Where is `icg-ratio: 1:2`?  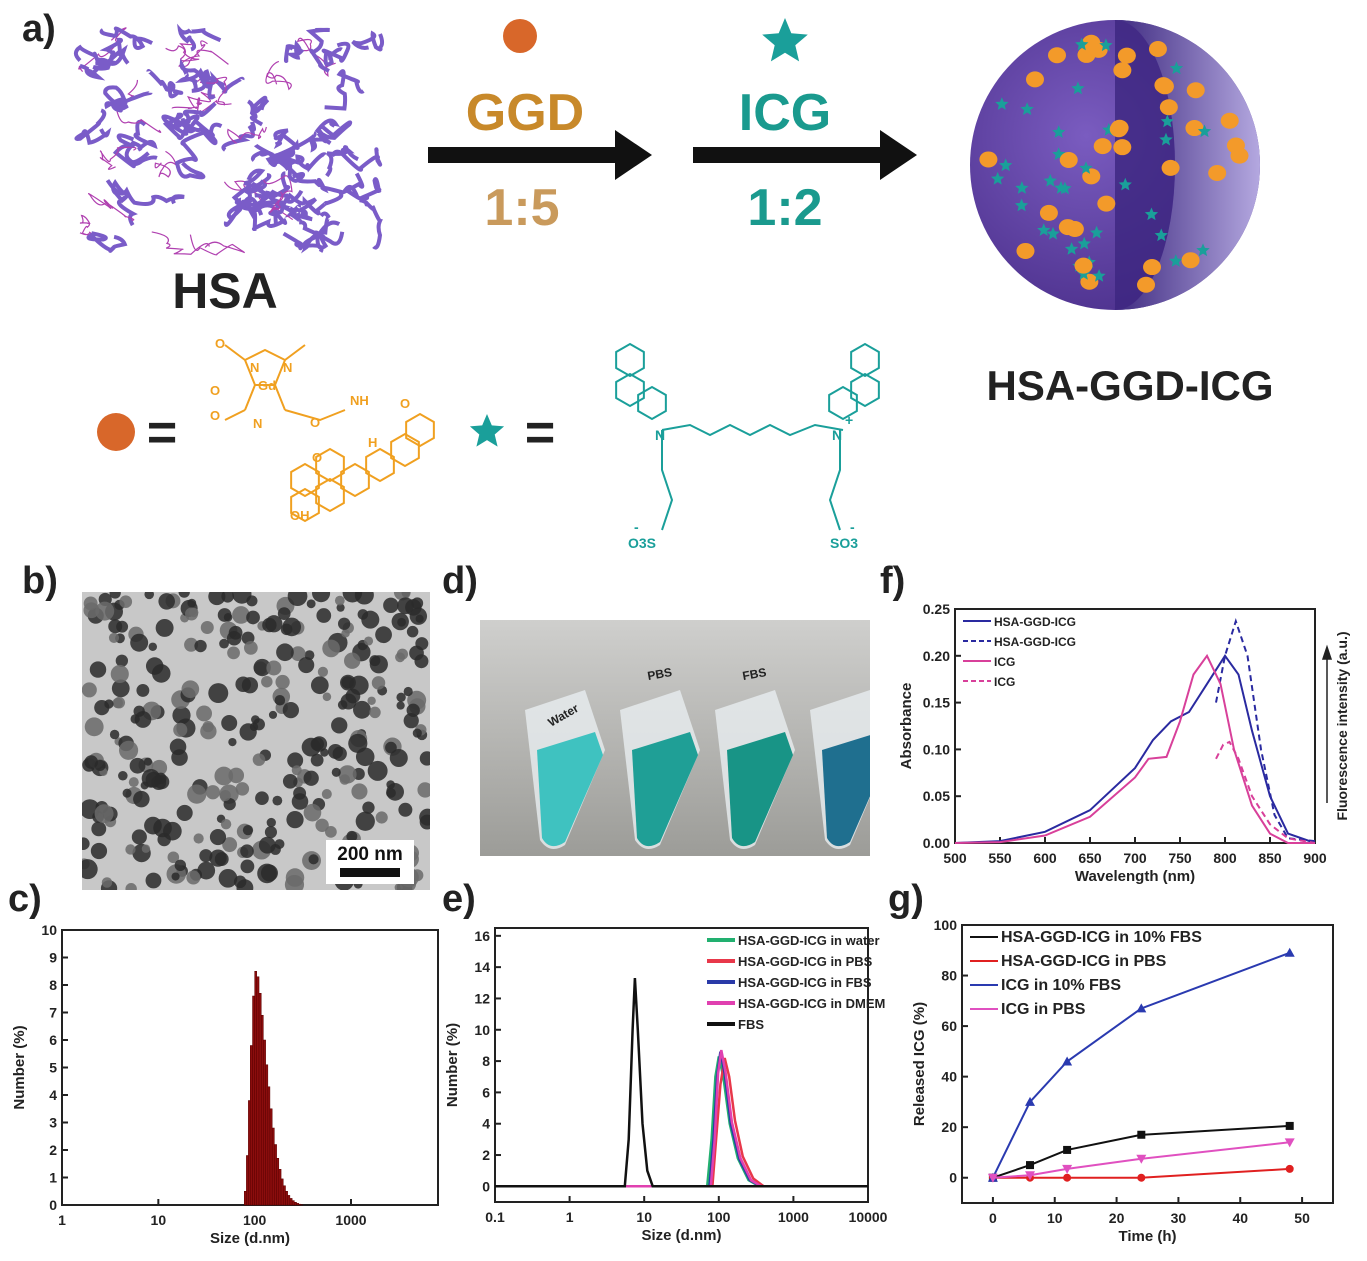 icg-ratio: 1:2 is located at coordinates (784, 208).